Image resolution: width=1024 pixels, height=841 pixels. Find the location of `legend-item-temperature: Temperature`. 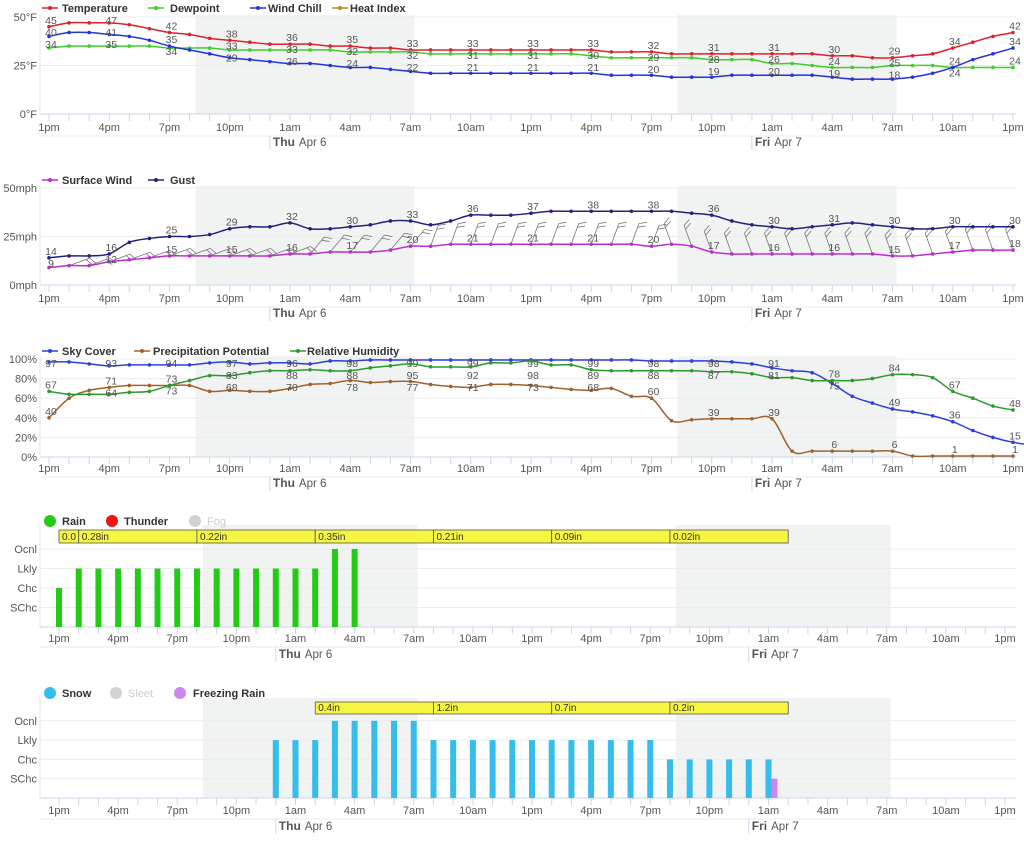

legend-item-temperature: Temperature is located at coordinates (85, 9).